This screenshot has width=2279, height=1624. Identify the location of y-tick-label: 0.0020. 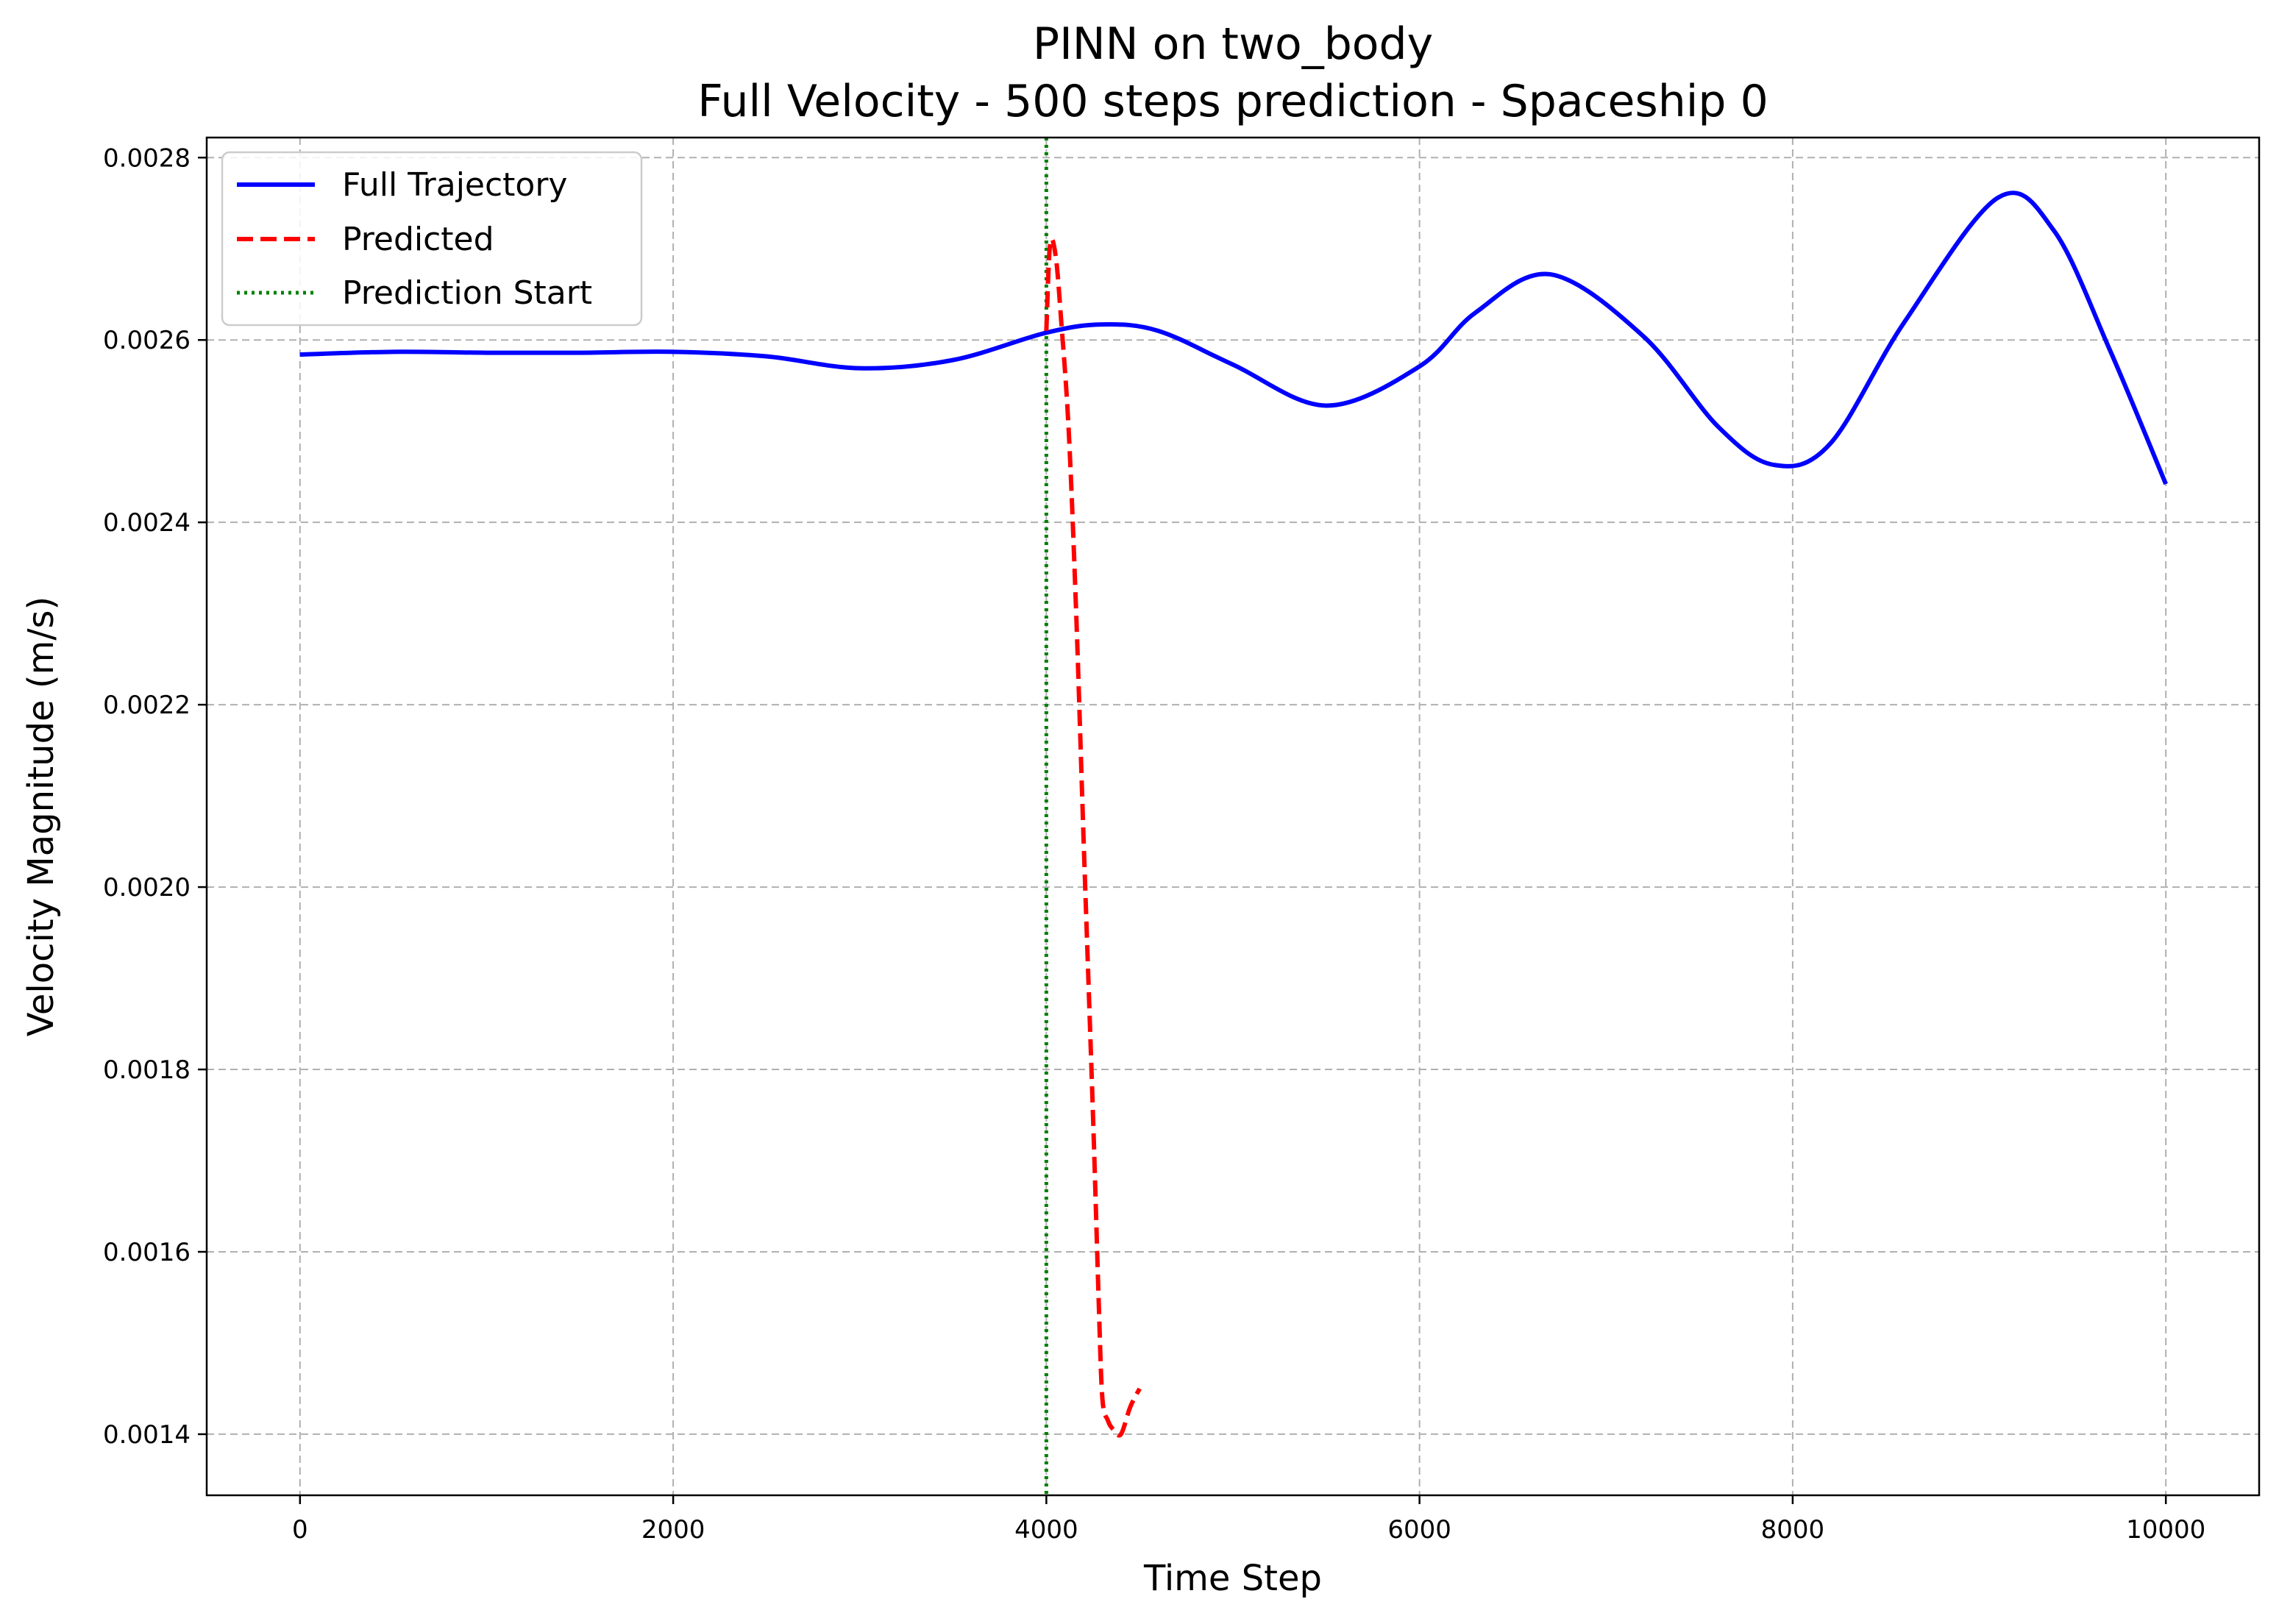
(147, 887).